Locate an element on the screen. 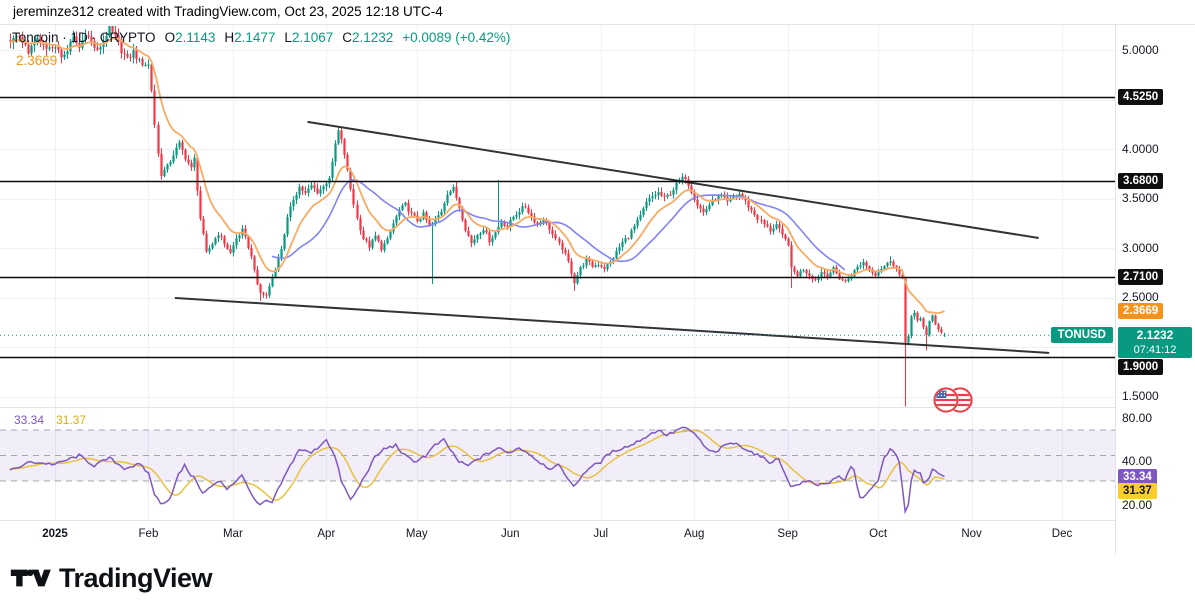 The image size is (1195, 611). price-level-label: 1.9000 is located at coordinates (1141, 367).